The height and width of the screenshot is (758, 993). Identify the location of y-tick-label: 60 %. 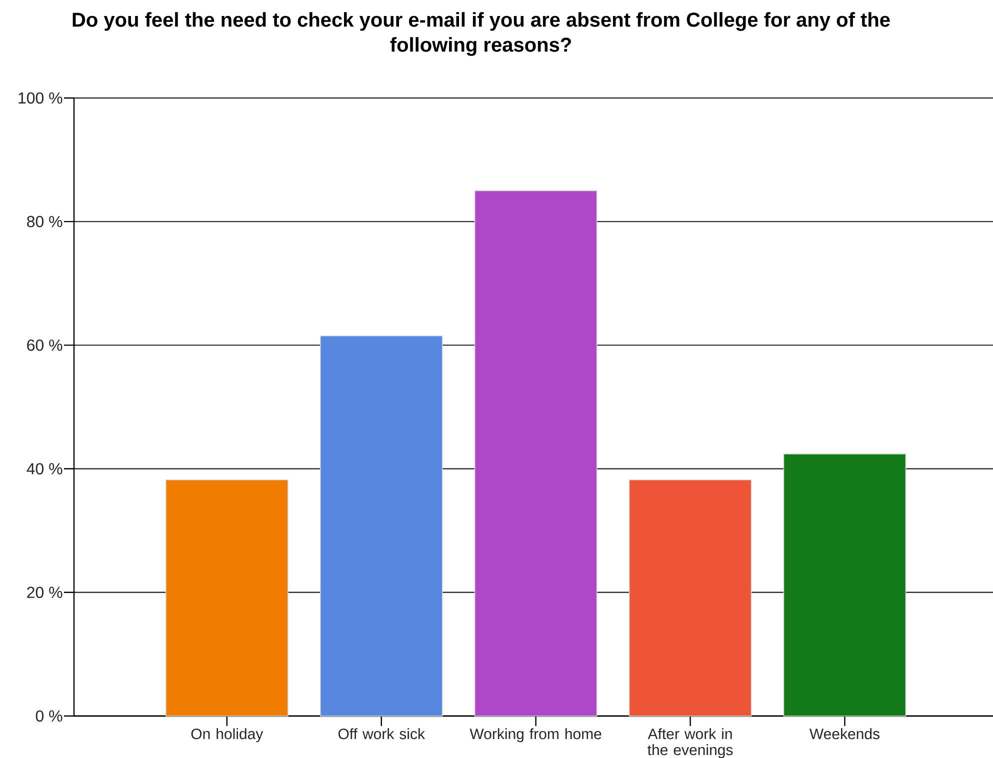
(44, 345).